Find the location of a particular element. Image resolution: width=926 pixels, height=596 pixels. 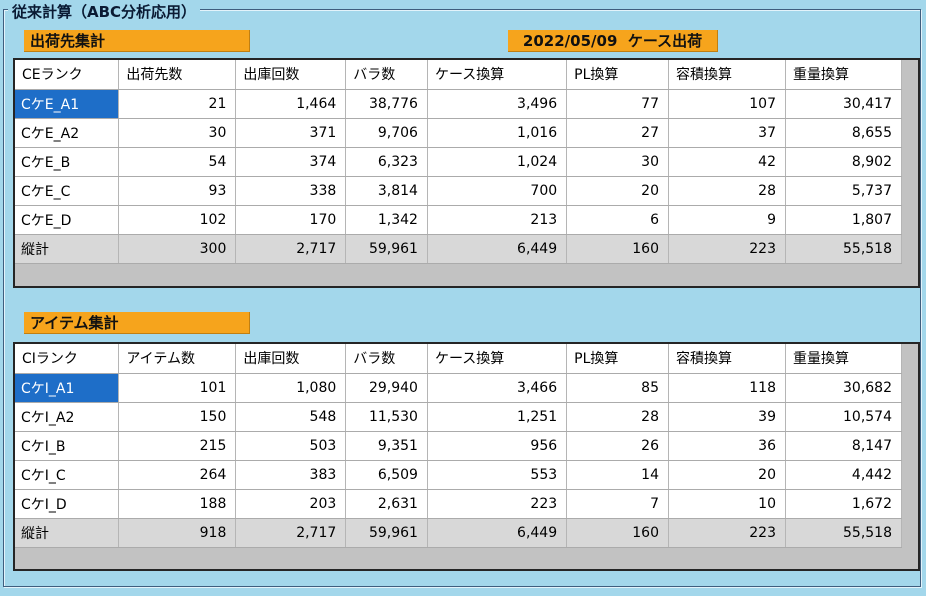

value-cell: 1,342 is located at coordinates (386, 220).